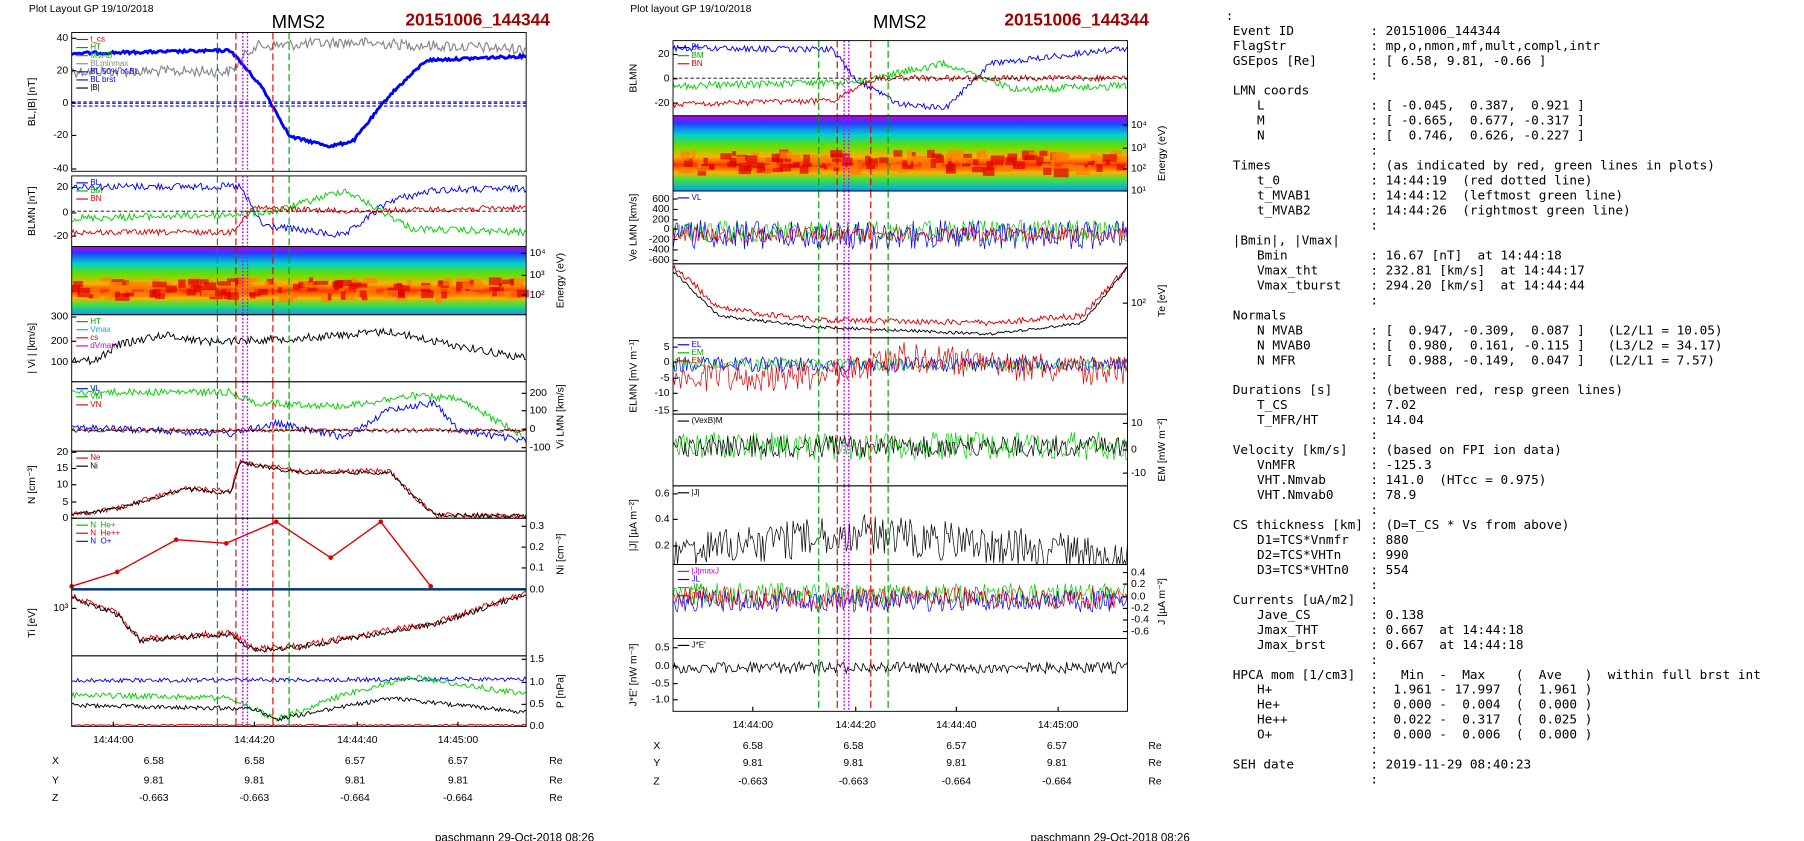  I want to click on listing-value: : 0.000 - 0.004 ( 0.000 ), so click(1481, 704).